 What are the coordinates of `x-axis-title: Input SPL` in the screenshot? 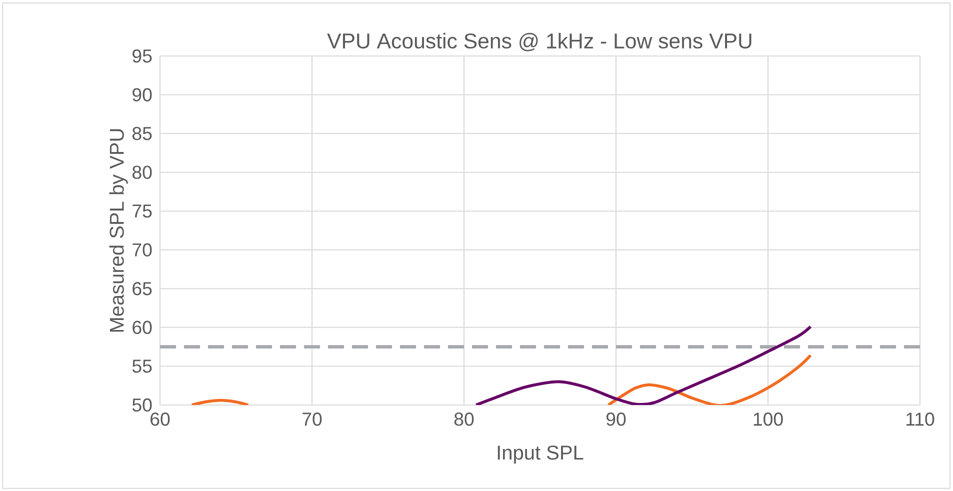 It's located at (541, 455).